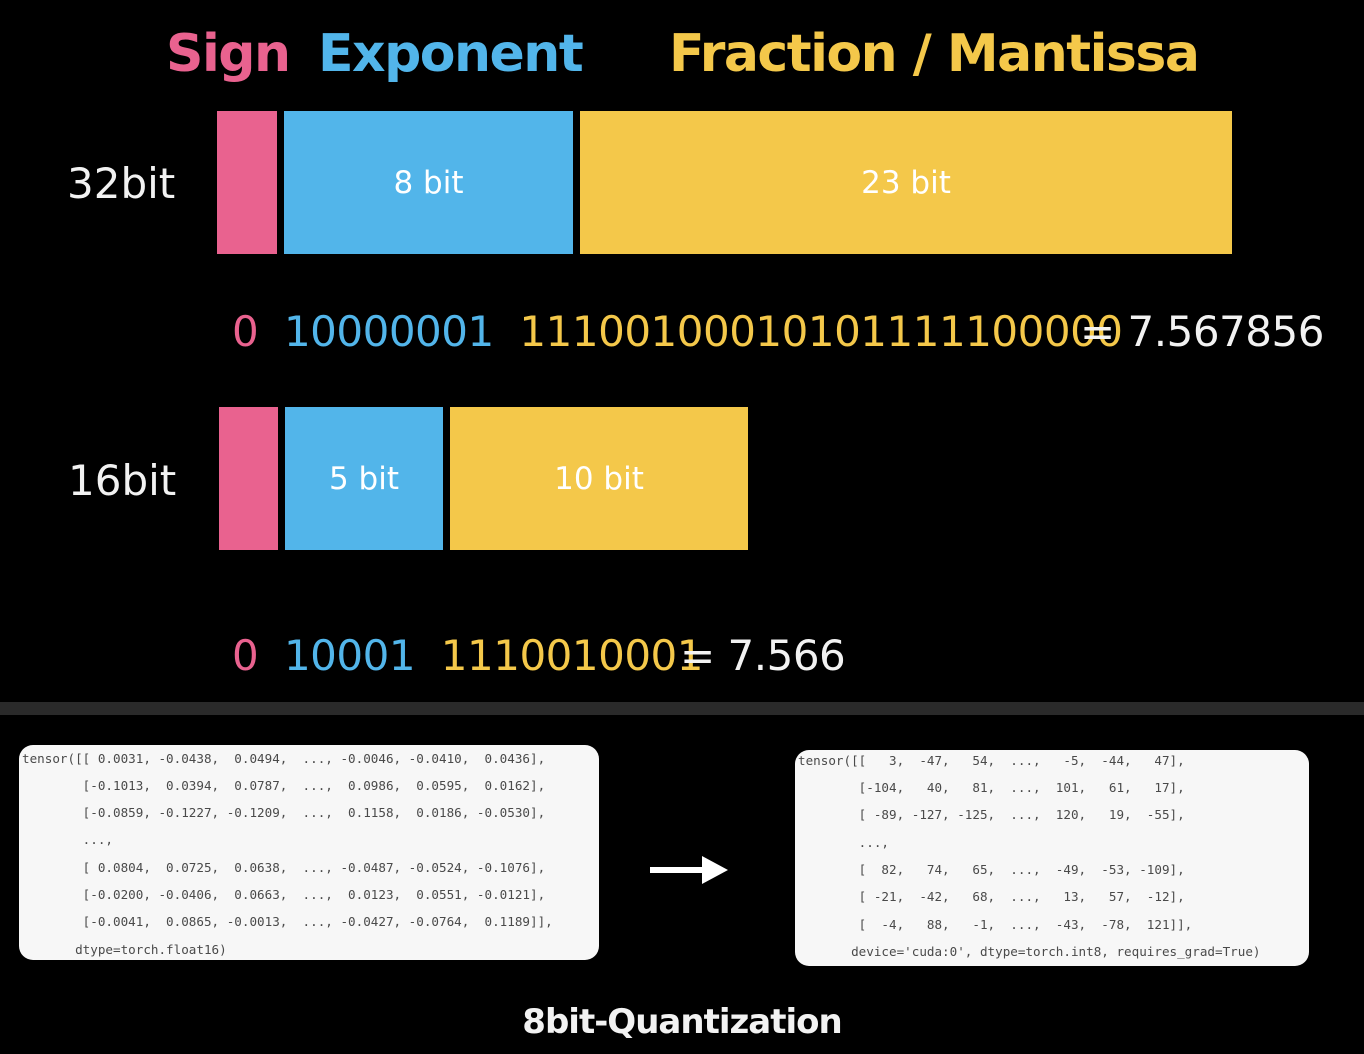 The height and width of the screenshot is (1054, 1364). What do you see at coordinates (382, 331) in the screenshot?
I see `fp32-exponent-bits: 10000001` at bounding box center [382, 331].